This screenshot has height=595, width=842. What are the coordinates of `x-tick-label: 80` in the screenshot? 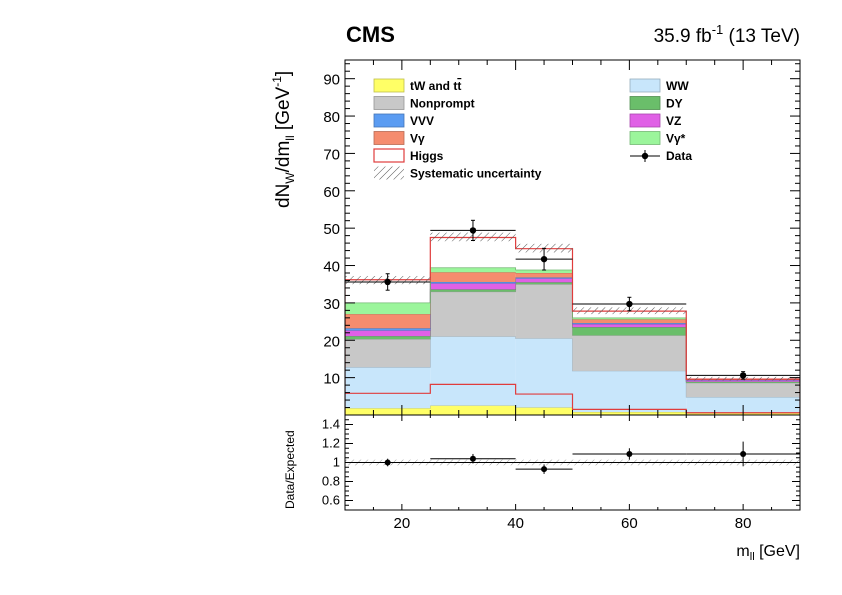 It's located at (743, 523).